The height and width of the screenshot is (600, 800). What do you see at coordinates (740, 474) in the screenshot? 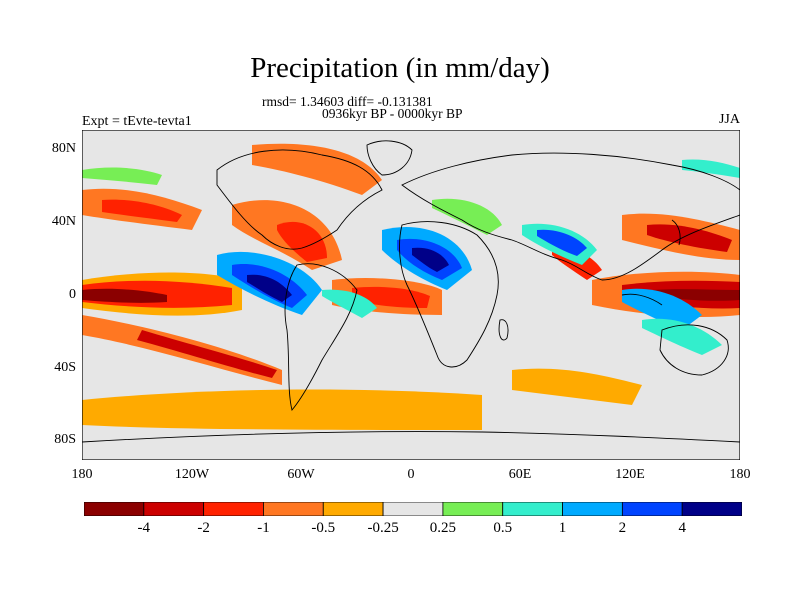
I see `lon-label-180e: 180` at bounding box center [740, 474].